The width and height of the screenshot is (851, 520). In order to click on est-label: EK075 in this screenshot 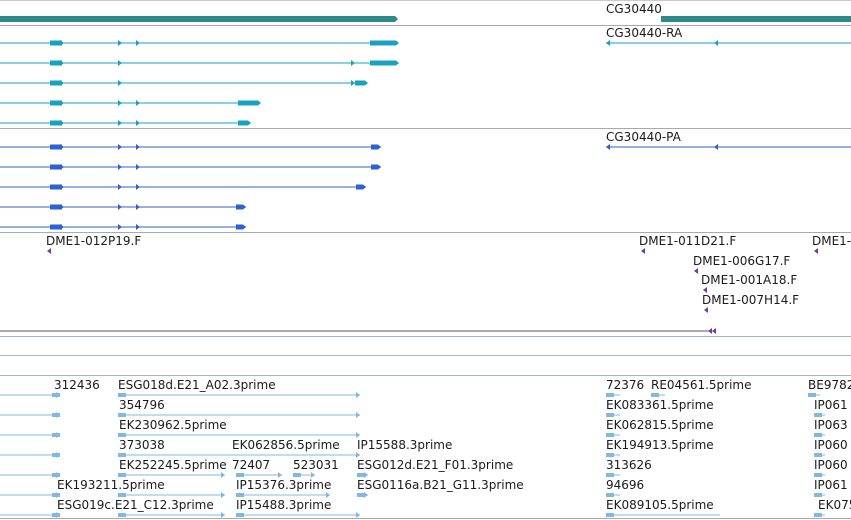, I will do `click(834, 505)`.